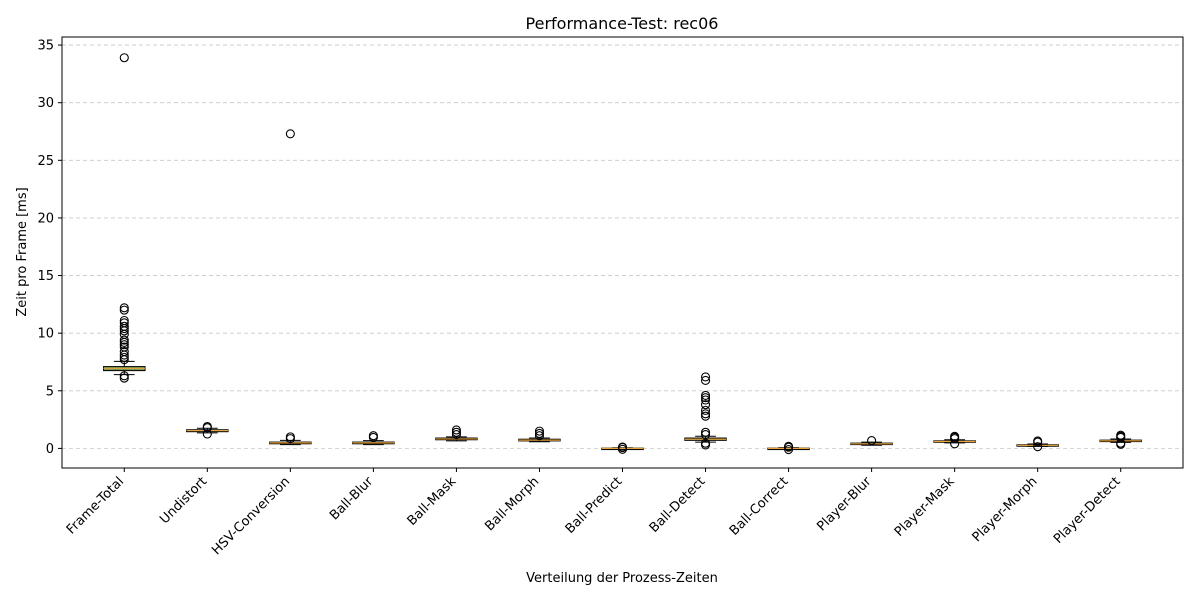  Describe the element at coordinates (759, 506) in the screenshot. I see `x-tick-label: Ball-Correct` at that location.